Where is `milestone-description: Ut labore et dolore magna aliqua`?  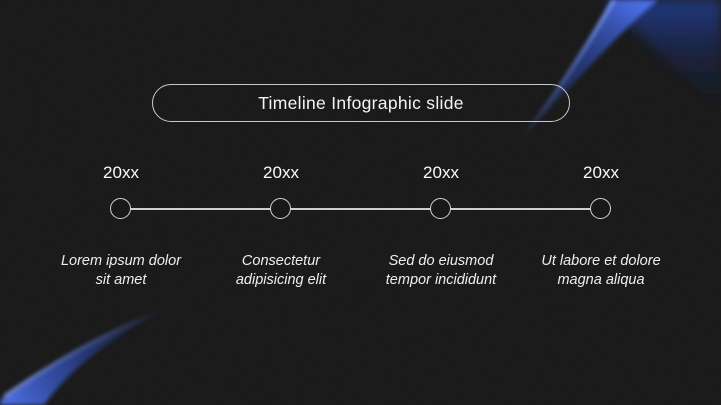
milestone-description: Ut labore et dolore magna aliqua is located at coordinates (601, 270).